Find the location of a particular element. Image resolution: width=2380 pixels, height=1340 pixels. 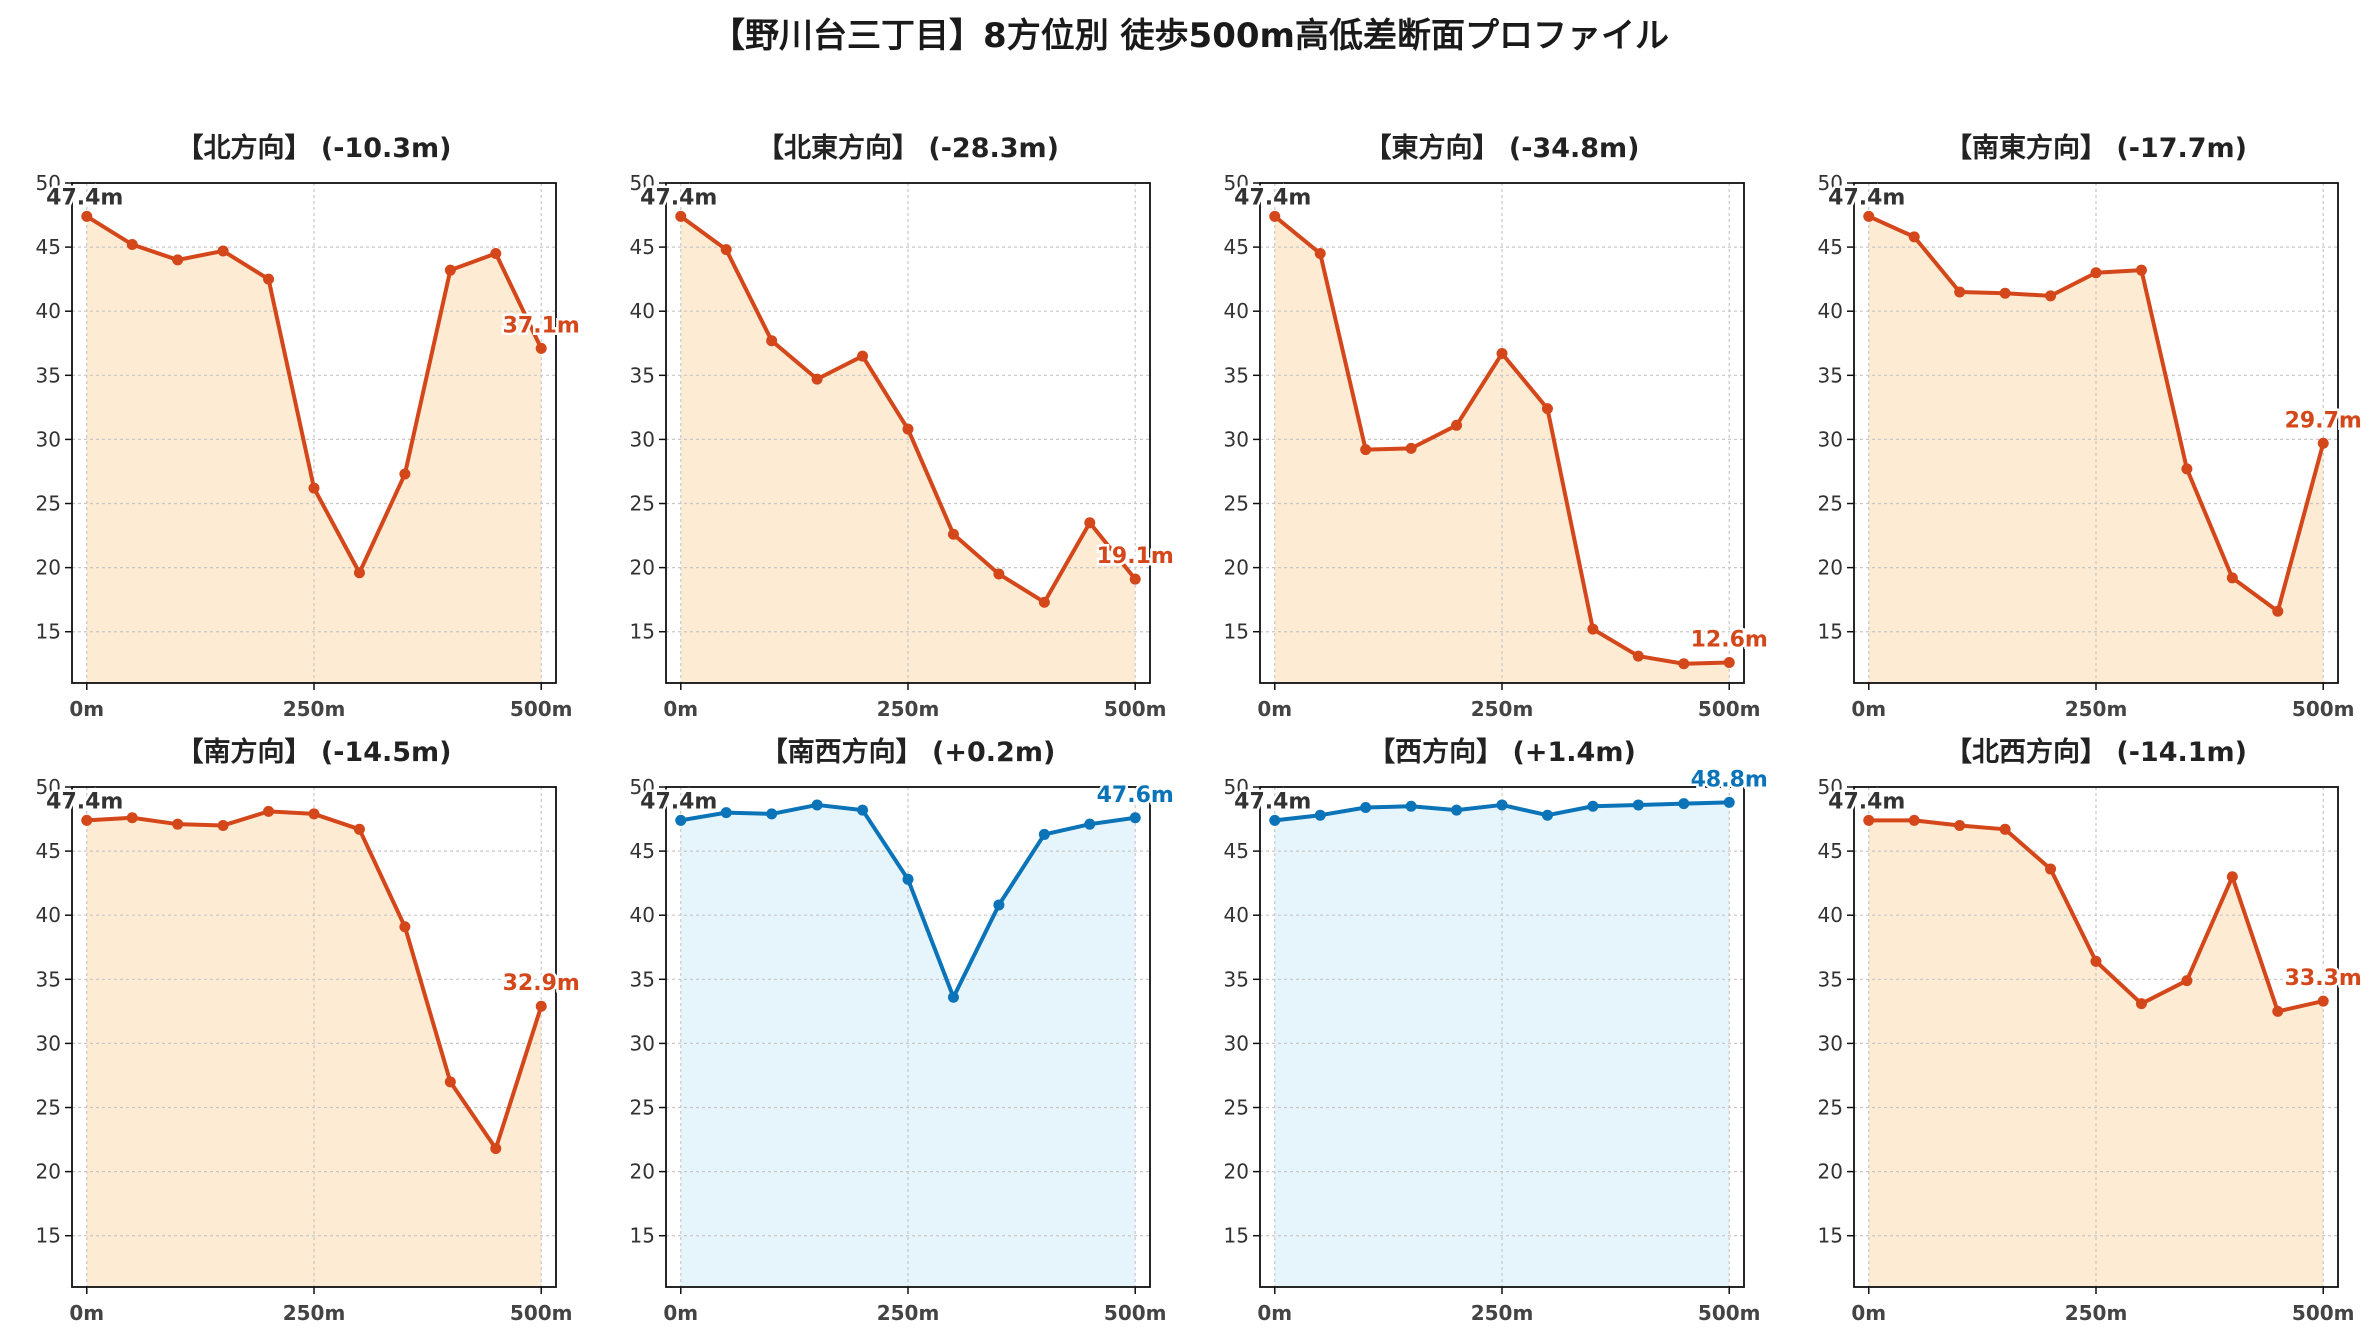

y-tick-label: 45 is located at coordinates (1830, 851).